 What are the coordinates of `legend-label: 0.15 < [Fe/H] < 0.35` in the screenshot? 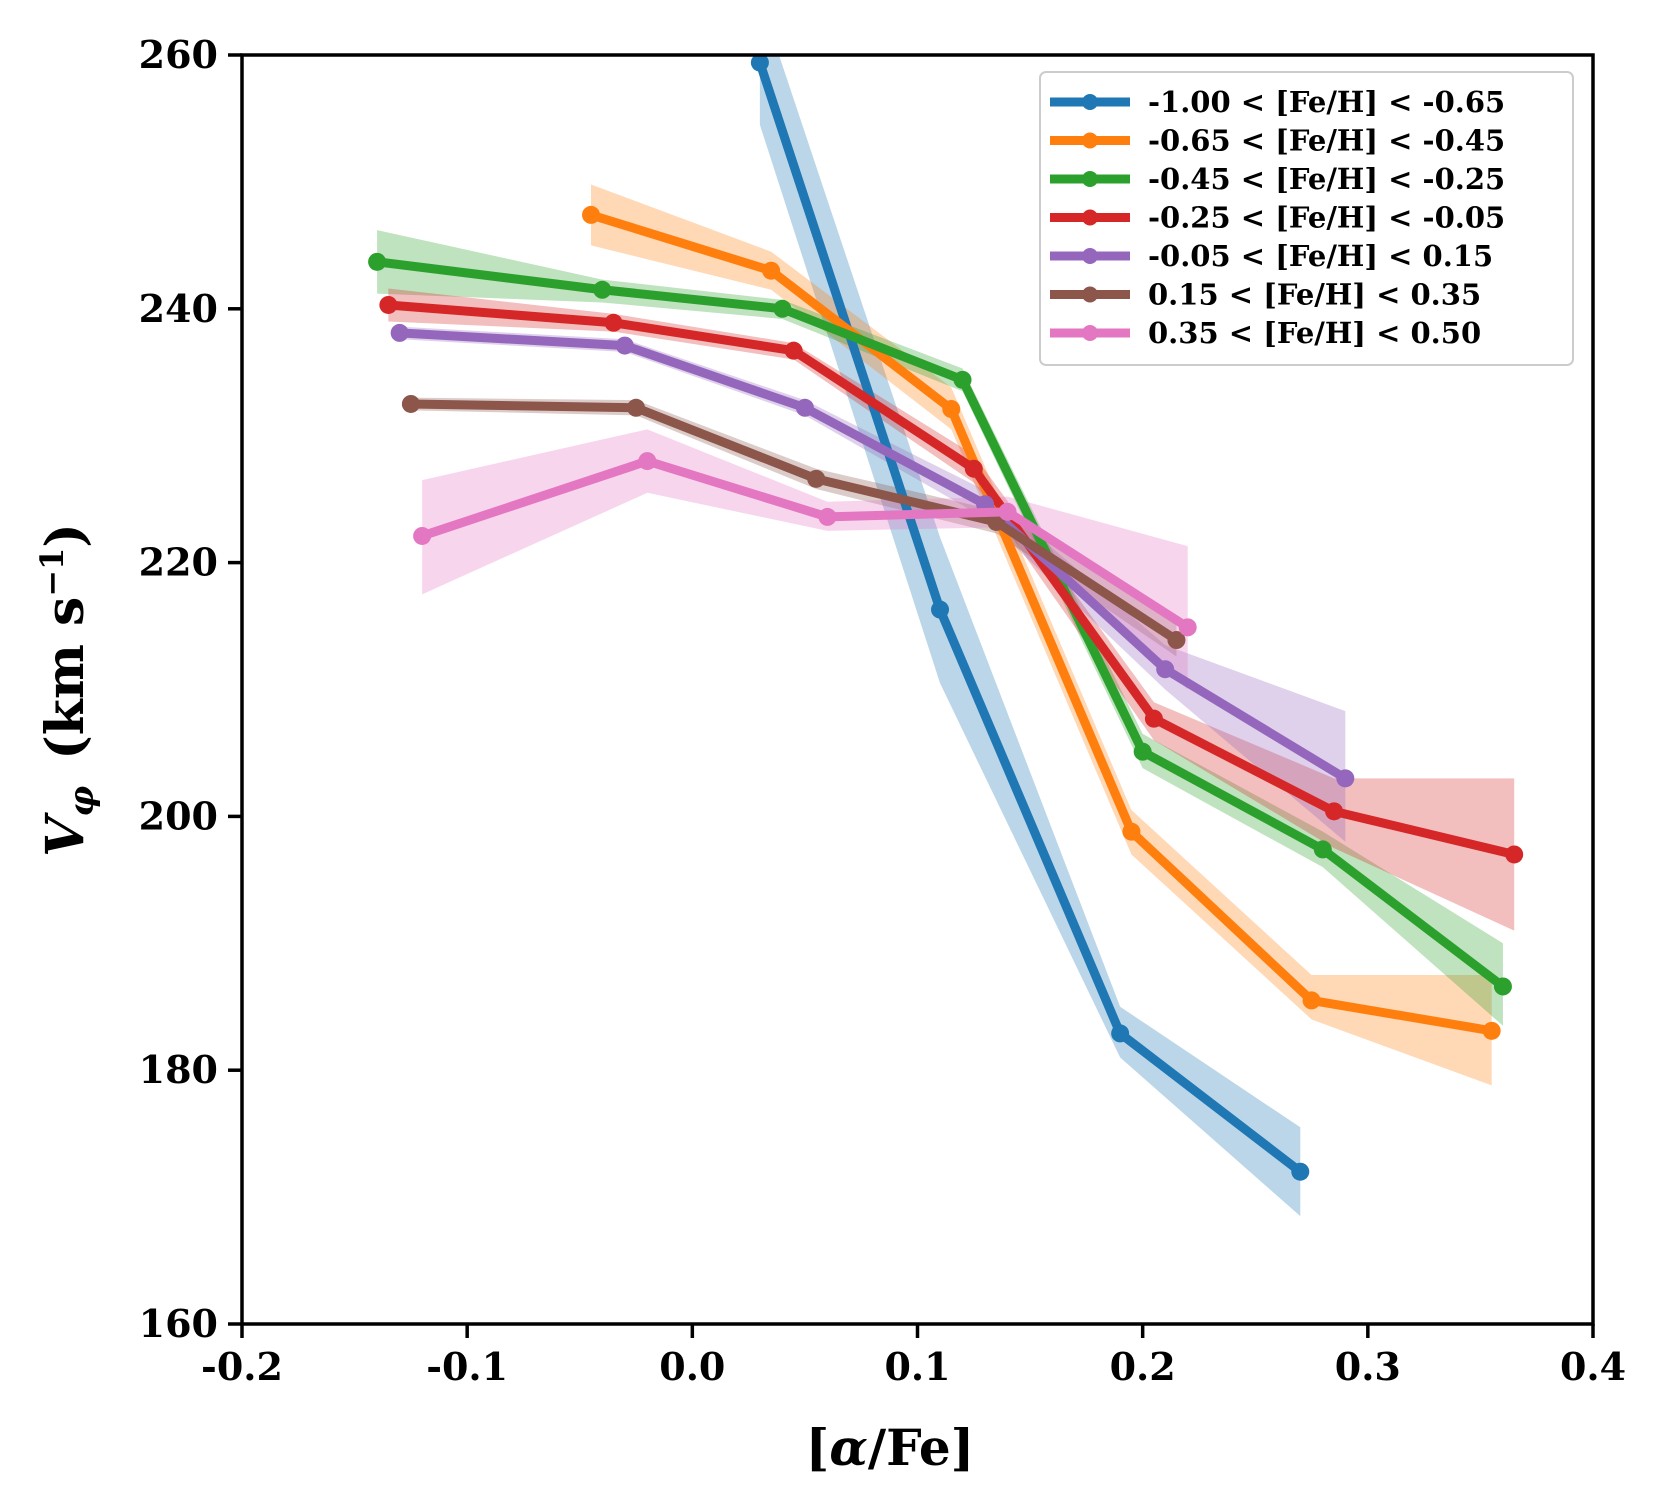 It's located at (1314, 295).